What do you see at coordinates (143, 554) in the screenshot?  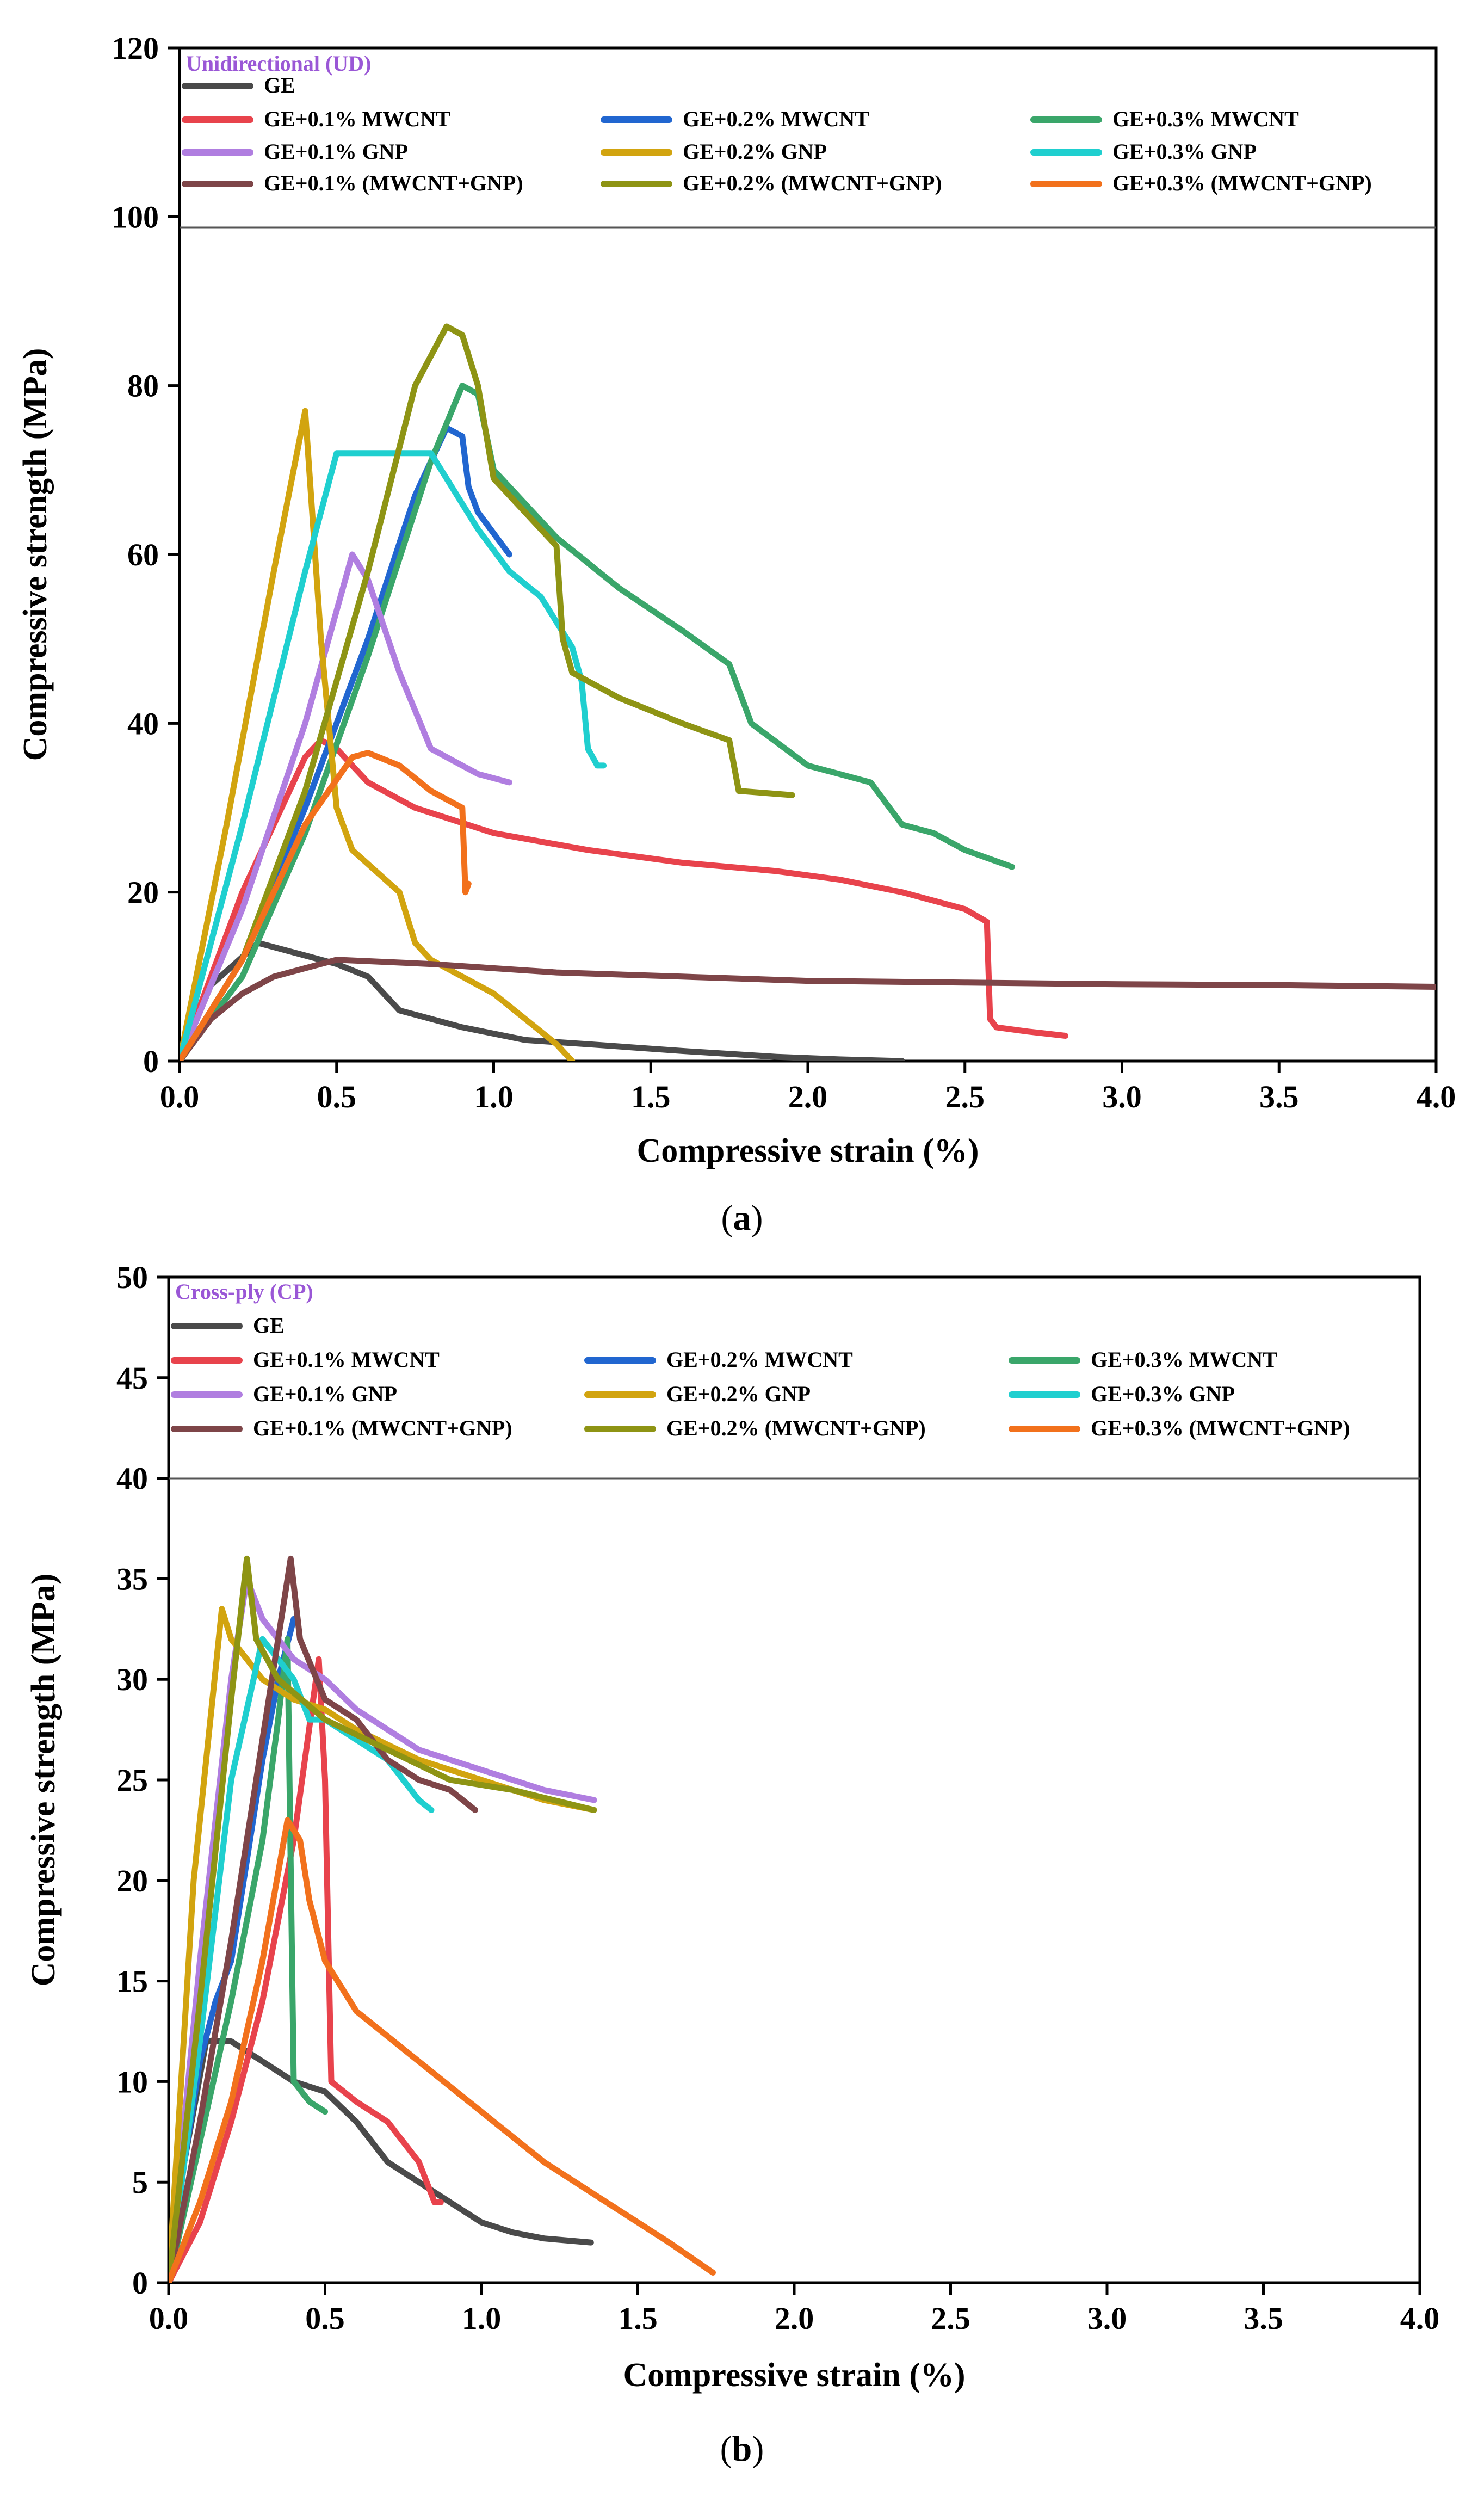 I see `y-tick-label: 60` at bounding box center [143, 554].